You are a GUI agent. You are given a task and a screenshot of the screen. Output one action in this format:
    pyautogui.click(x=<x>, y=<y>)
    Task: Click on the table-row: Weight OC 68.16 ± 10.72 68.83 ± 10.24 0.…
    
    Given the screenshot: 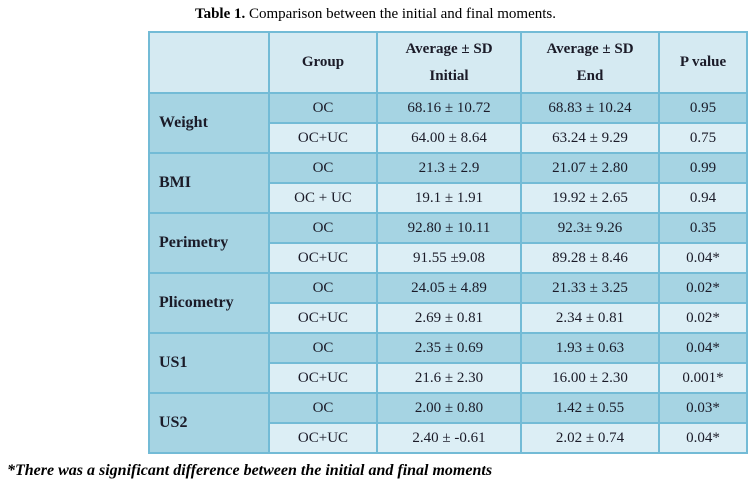 What is the action you would take?
    pyautogui.click(x=448, y=123)
    